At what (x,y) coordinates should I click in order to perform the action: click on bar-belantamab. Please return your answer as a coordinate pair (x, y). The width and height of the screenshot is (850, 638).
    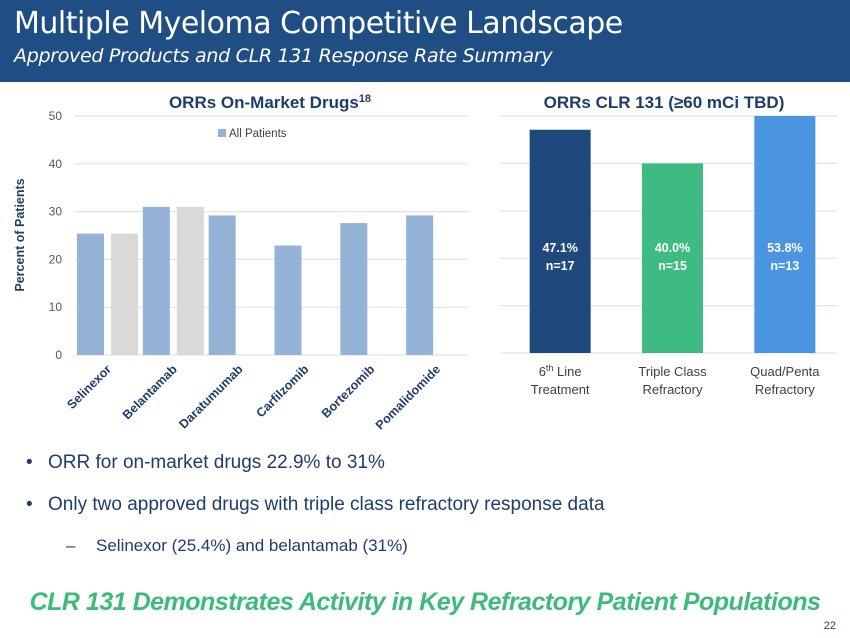
    Looking at the image, I should click on (156, 280).